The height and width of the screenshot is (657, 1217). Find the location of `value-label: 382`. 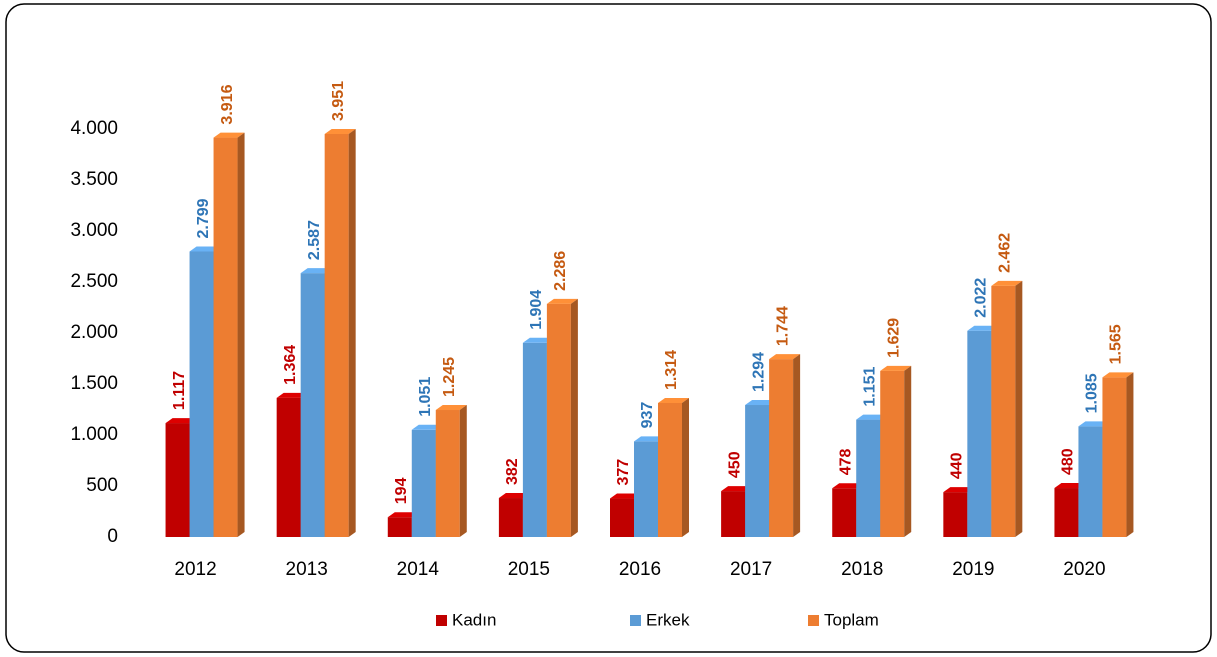

value-label: 382 is located at coordinates (512, 471).